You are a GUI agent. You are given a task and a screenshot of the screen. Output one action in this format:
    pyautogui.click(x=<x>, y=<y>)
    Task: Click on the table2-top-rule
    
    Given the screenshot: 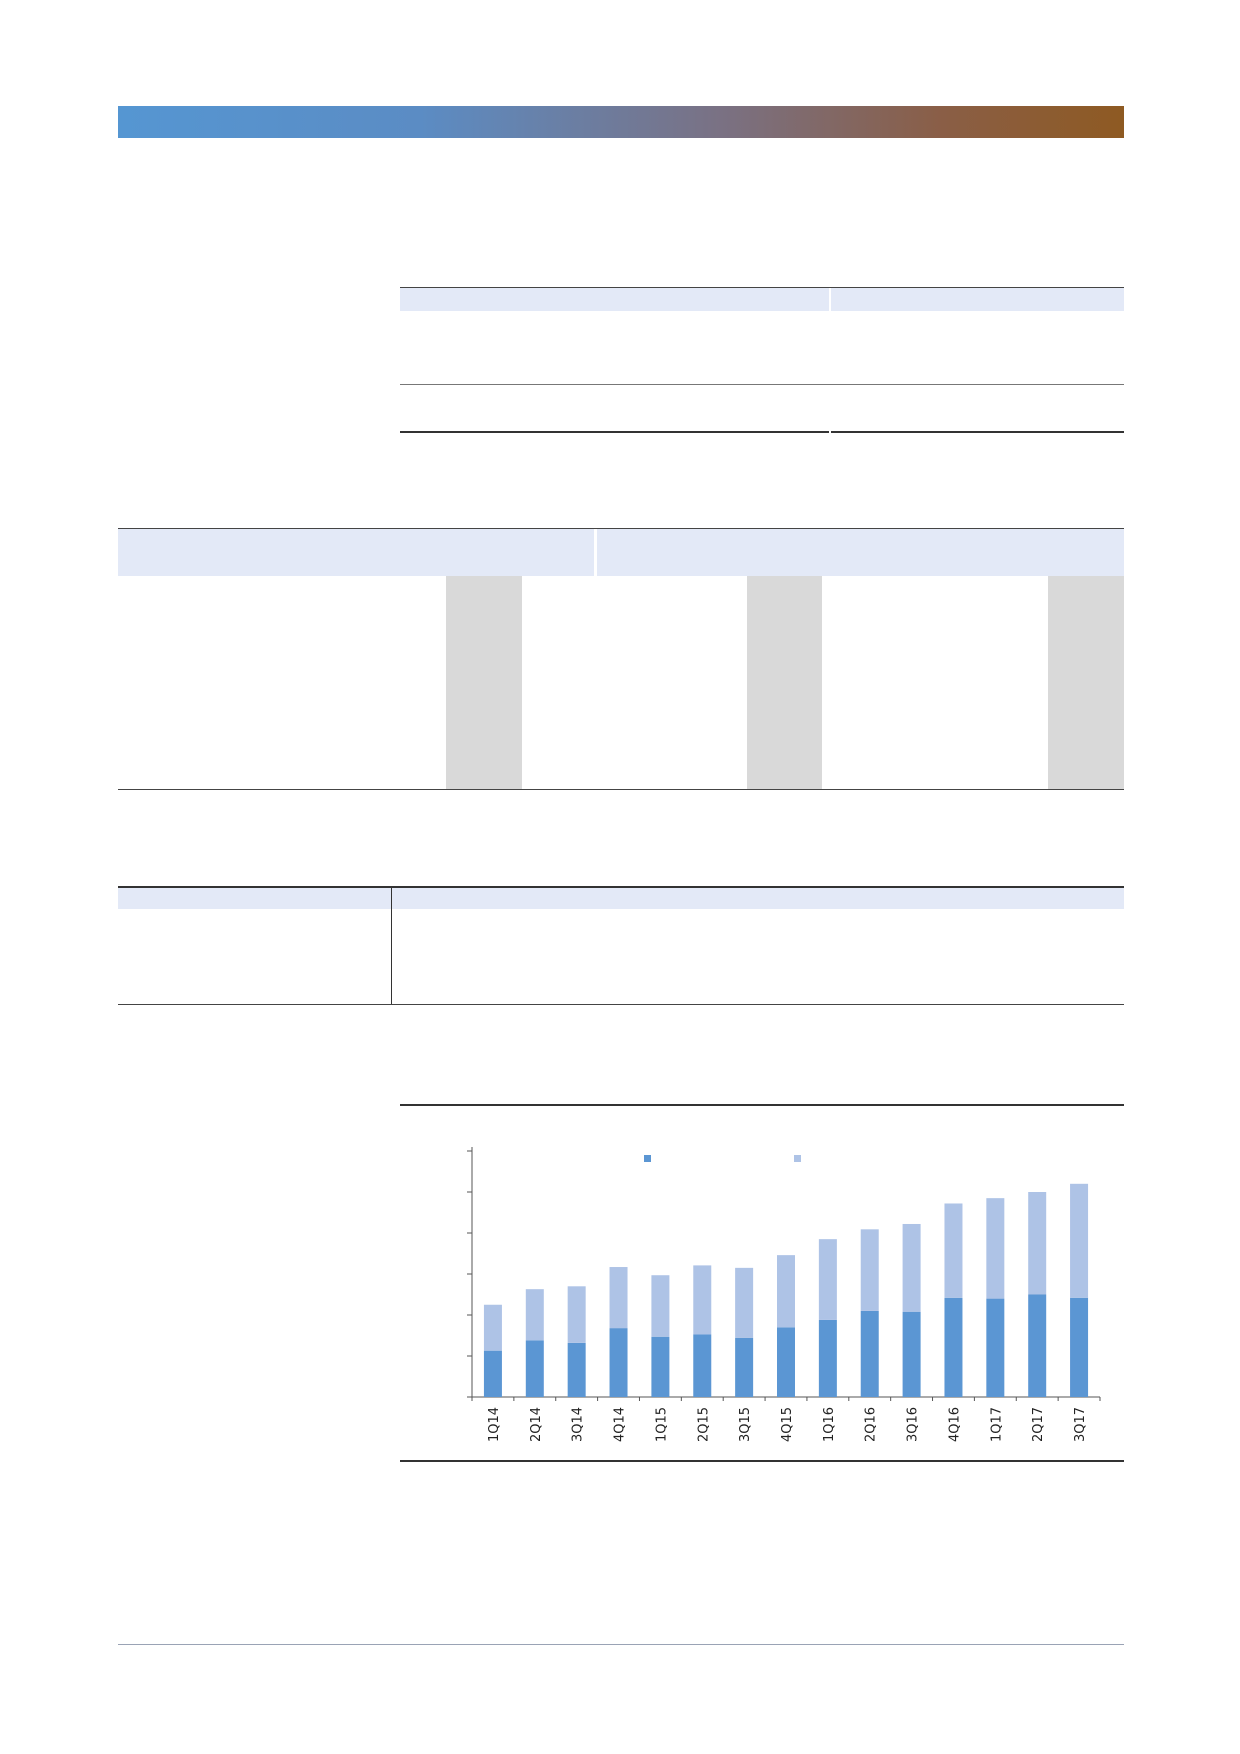 What is the action you would take?
    pyautogui.click(x=621, y=528)
    